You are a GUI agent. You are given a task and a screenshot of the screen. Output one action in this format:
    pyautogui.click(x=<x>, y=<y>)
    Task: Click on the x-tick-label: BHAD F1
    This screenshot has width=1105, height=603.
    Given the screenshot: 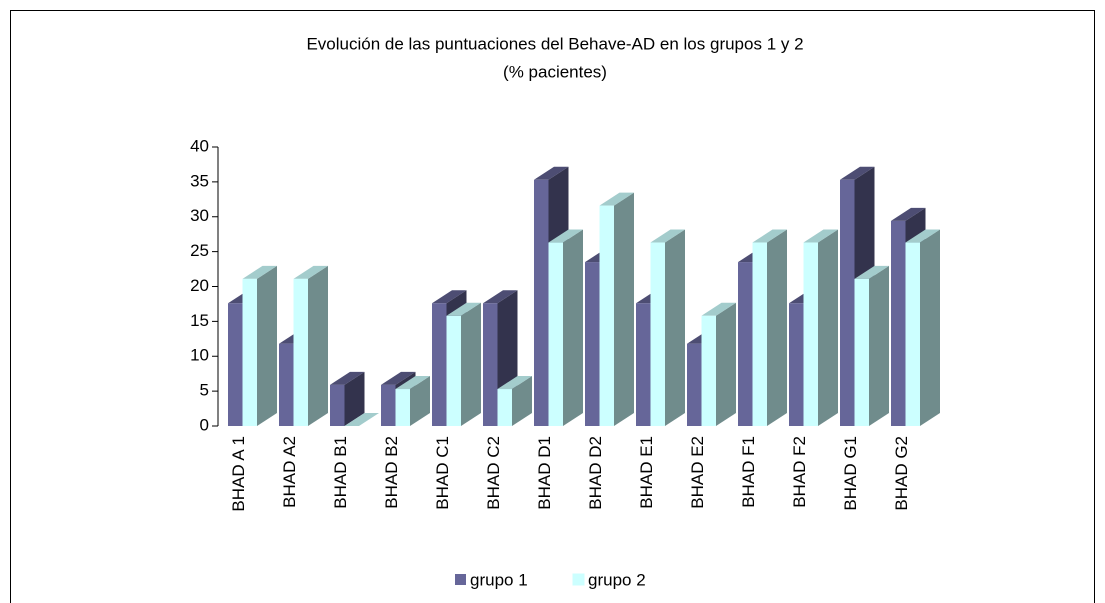 What is the action you would take?
    pyautogui.click(x=748, y=472)
    